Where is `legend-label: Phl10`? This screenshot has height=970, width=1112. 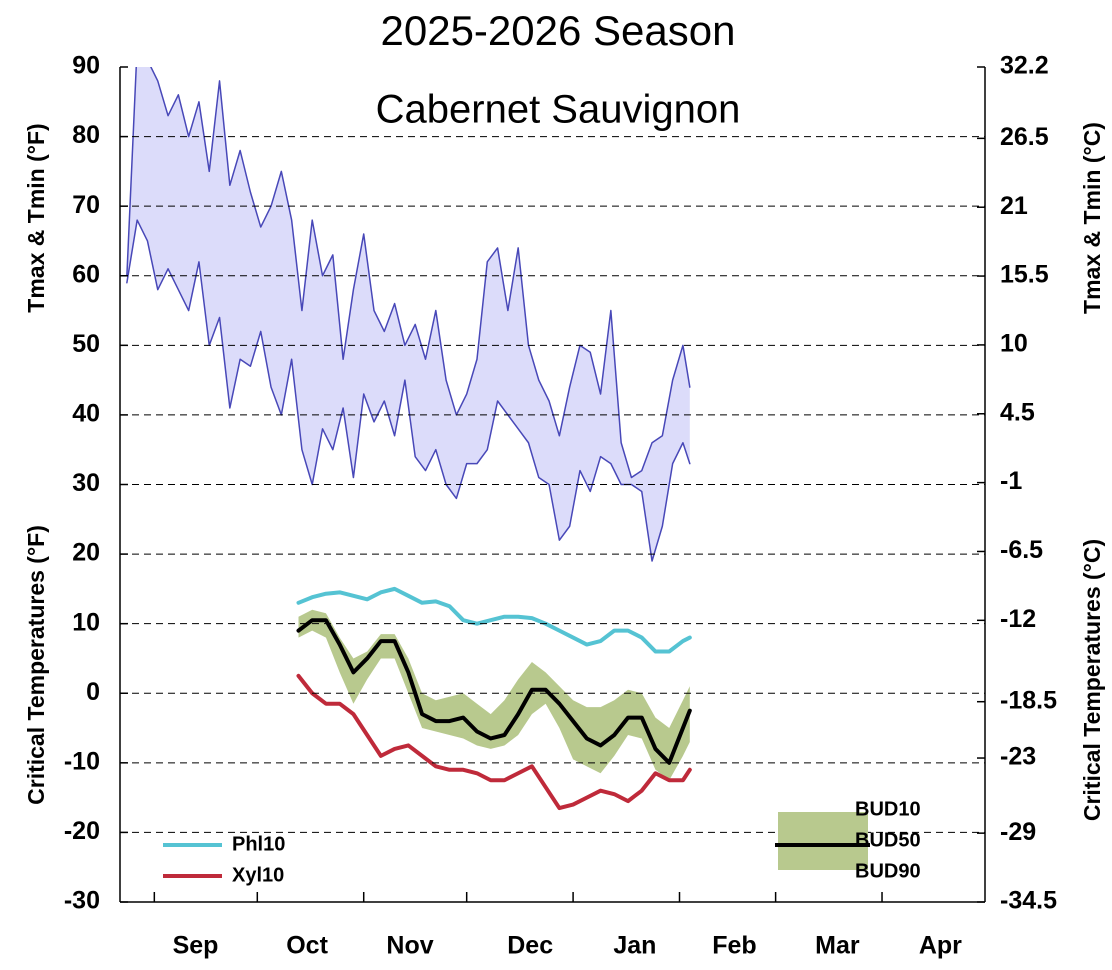 legend-label: Phl10 is located at coordinates (258, 844).